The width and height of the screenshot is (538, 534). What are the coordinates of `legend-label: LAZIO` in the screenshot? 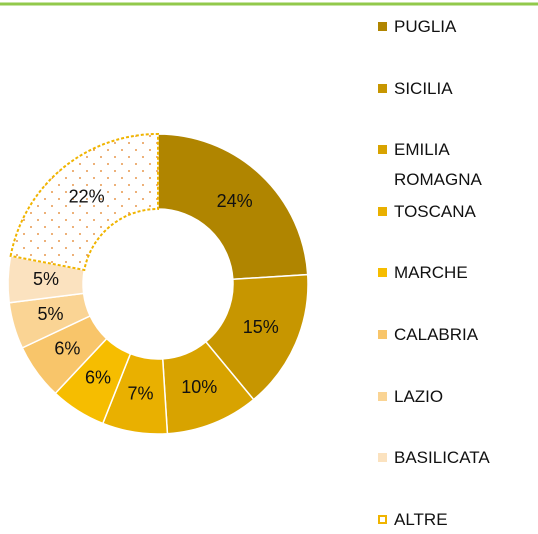 It's located at (419, 396).